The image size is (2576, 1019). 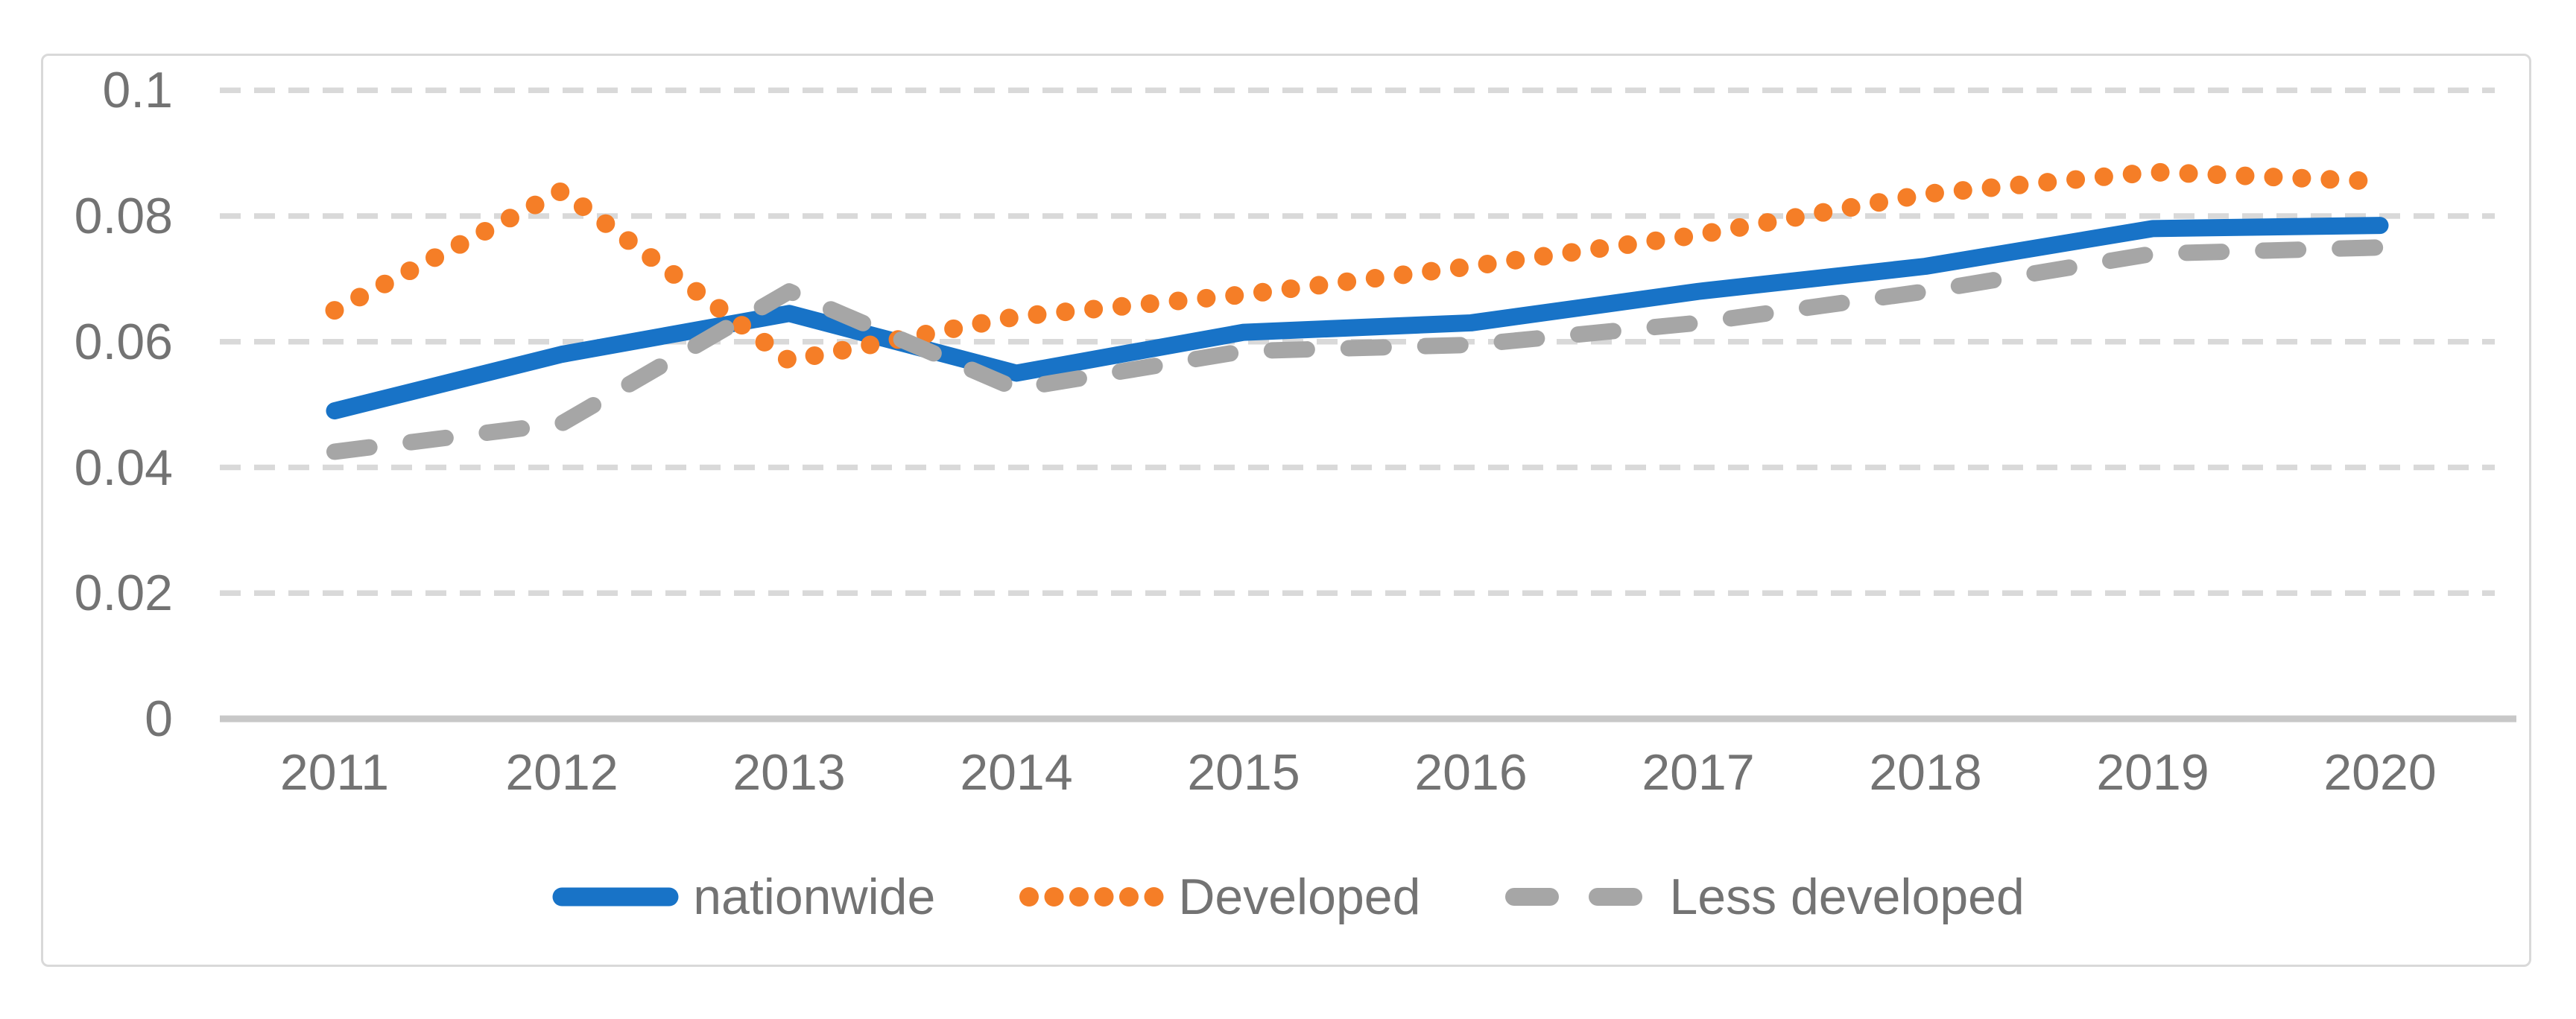 What do you see at coordinates (1926, 772) in the screenshot?
I see `x-tick-label: 2018` at bounding box center [1926, 772].